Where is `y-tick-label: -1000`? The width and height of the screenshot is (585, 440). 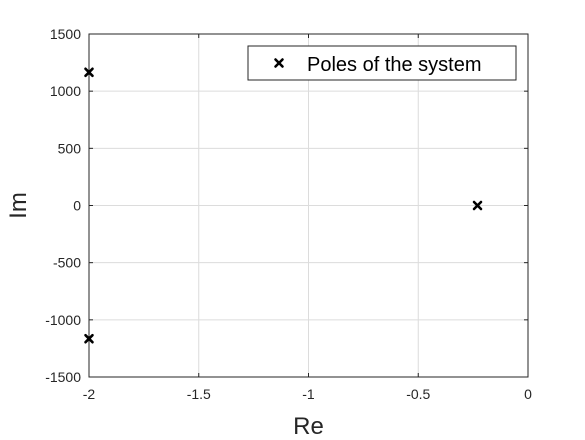
y-tick-label: -1000 is located at coordinates (63, 320).